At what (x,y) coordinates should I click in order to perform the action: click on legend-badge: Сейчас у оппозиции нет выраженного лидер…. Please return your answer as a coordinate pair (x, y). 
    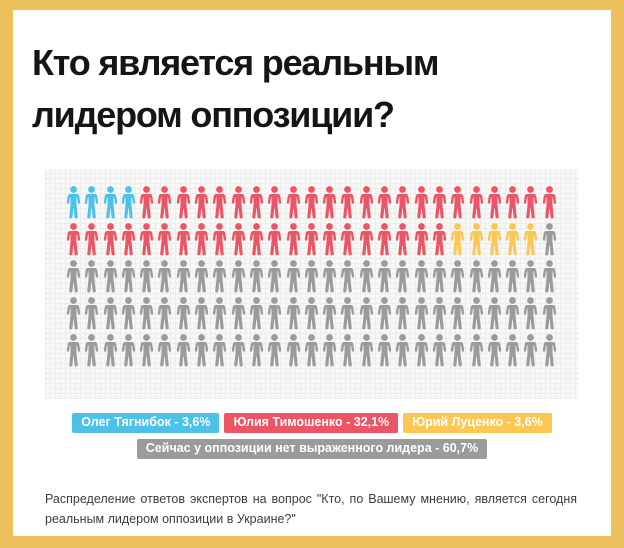
    Looking at the image, I should click on (312, 449).